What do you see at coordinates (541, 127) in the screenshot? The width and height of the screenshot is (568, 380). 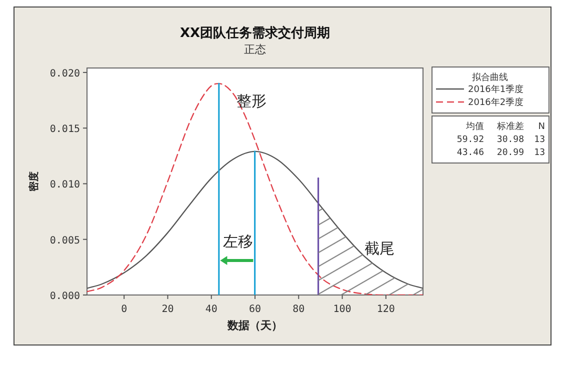 I see `text: N` at bounding box center [541, 127].